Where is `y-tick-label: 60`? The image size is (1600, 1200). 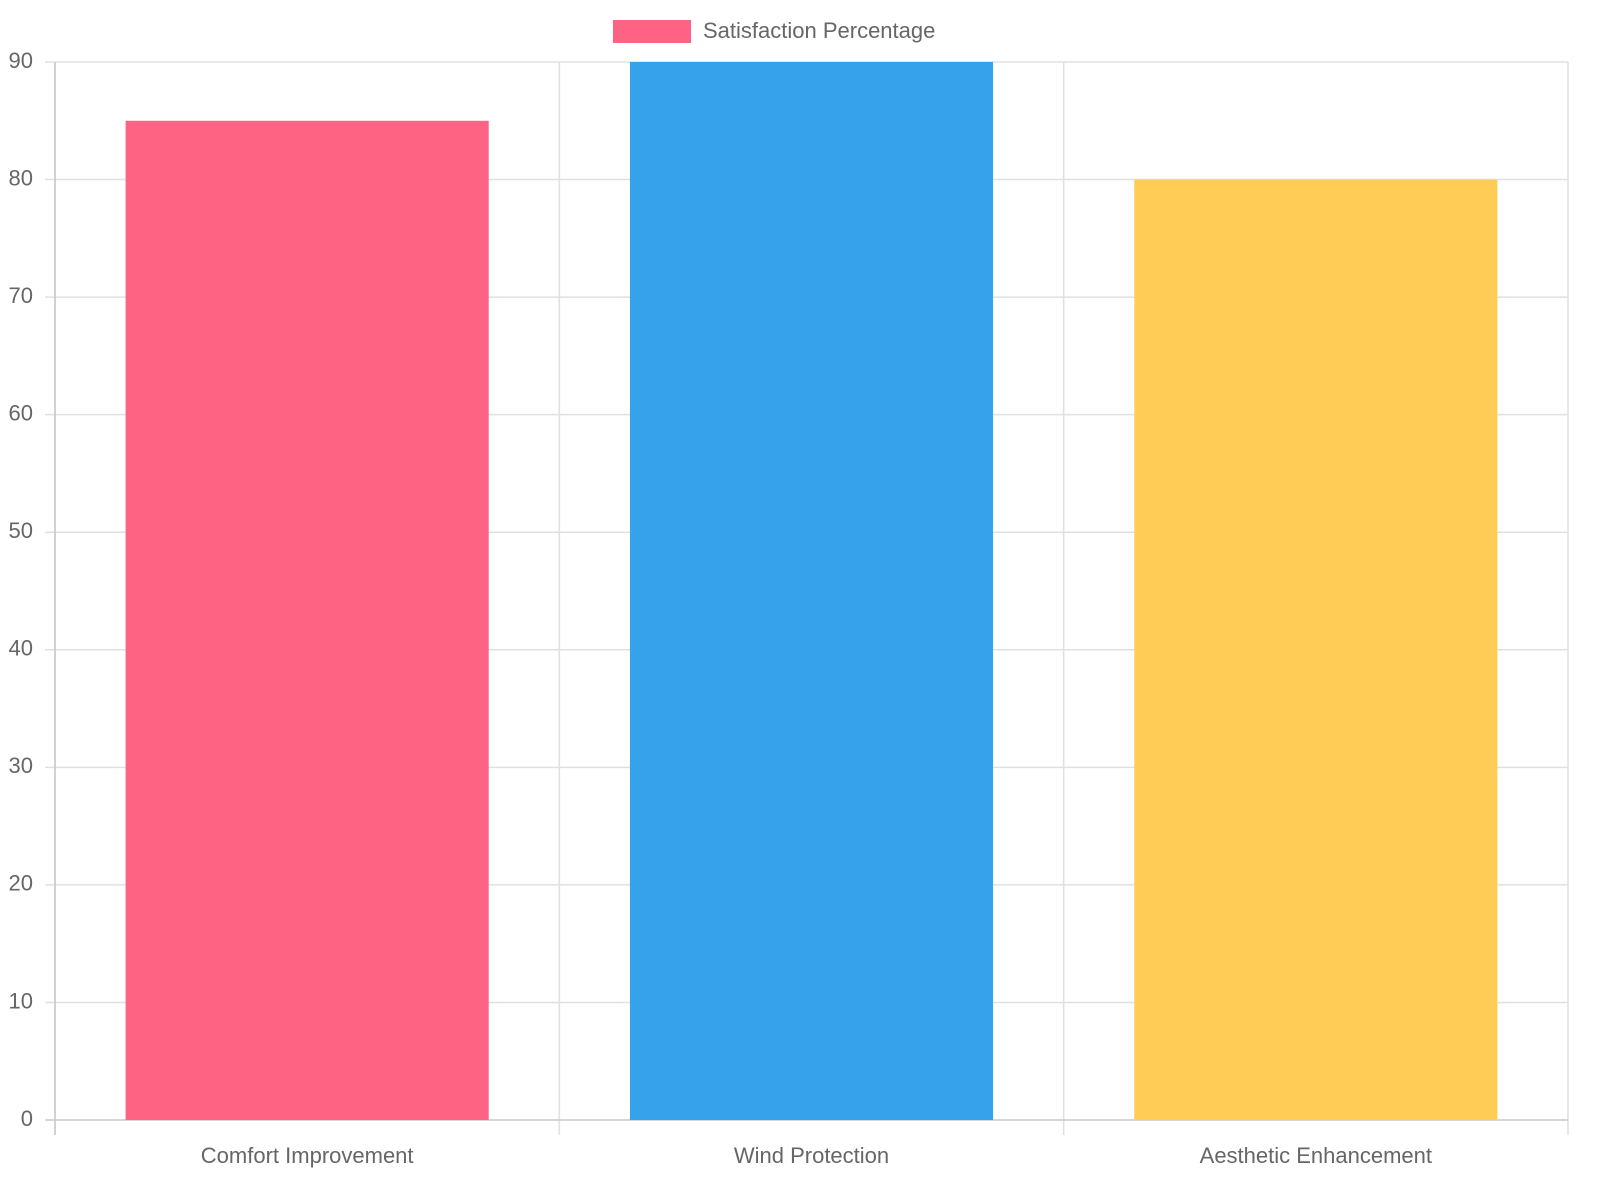 y-tick-label: 60 is located at coordinates (21, 412).